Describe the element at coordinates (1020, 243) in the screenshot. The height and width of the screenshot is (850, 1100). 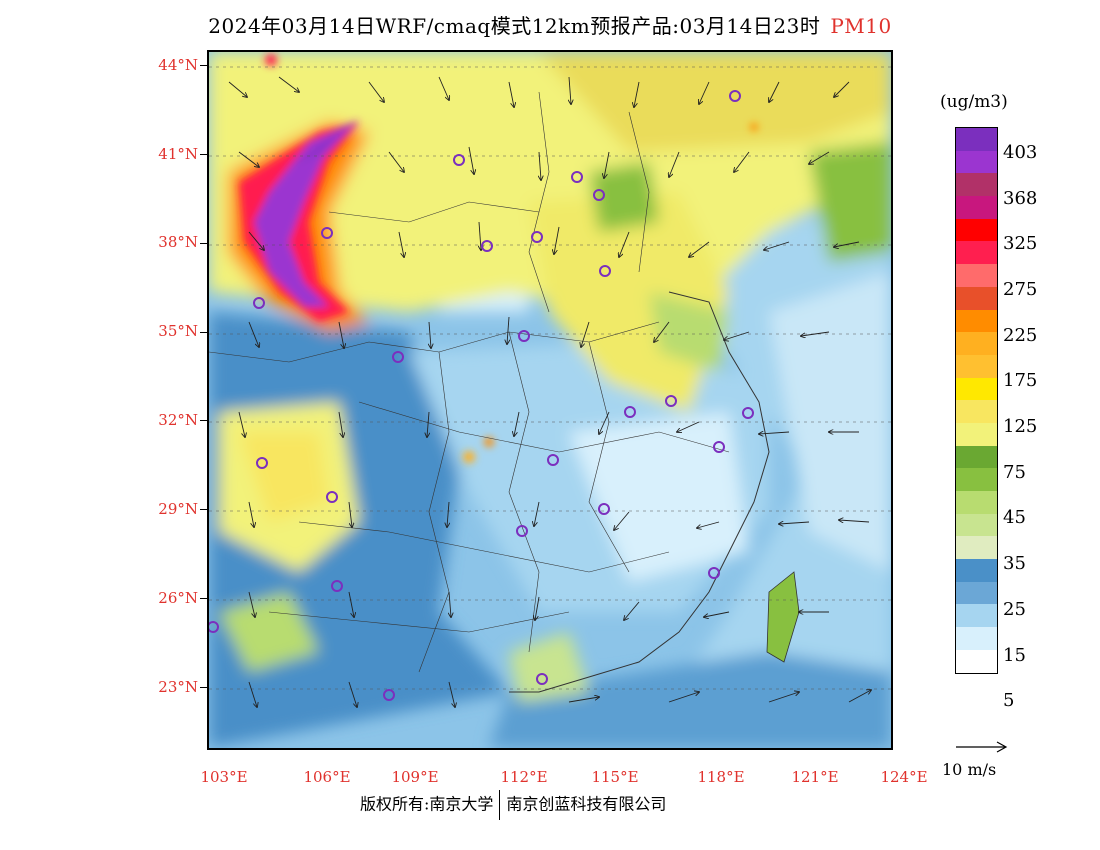
I see `legend-label: 325` at that location.